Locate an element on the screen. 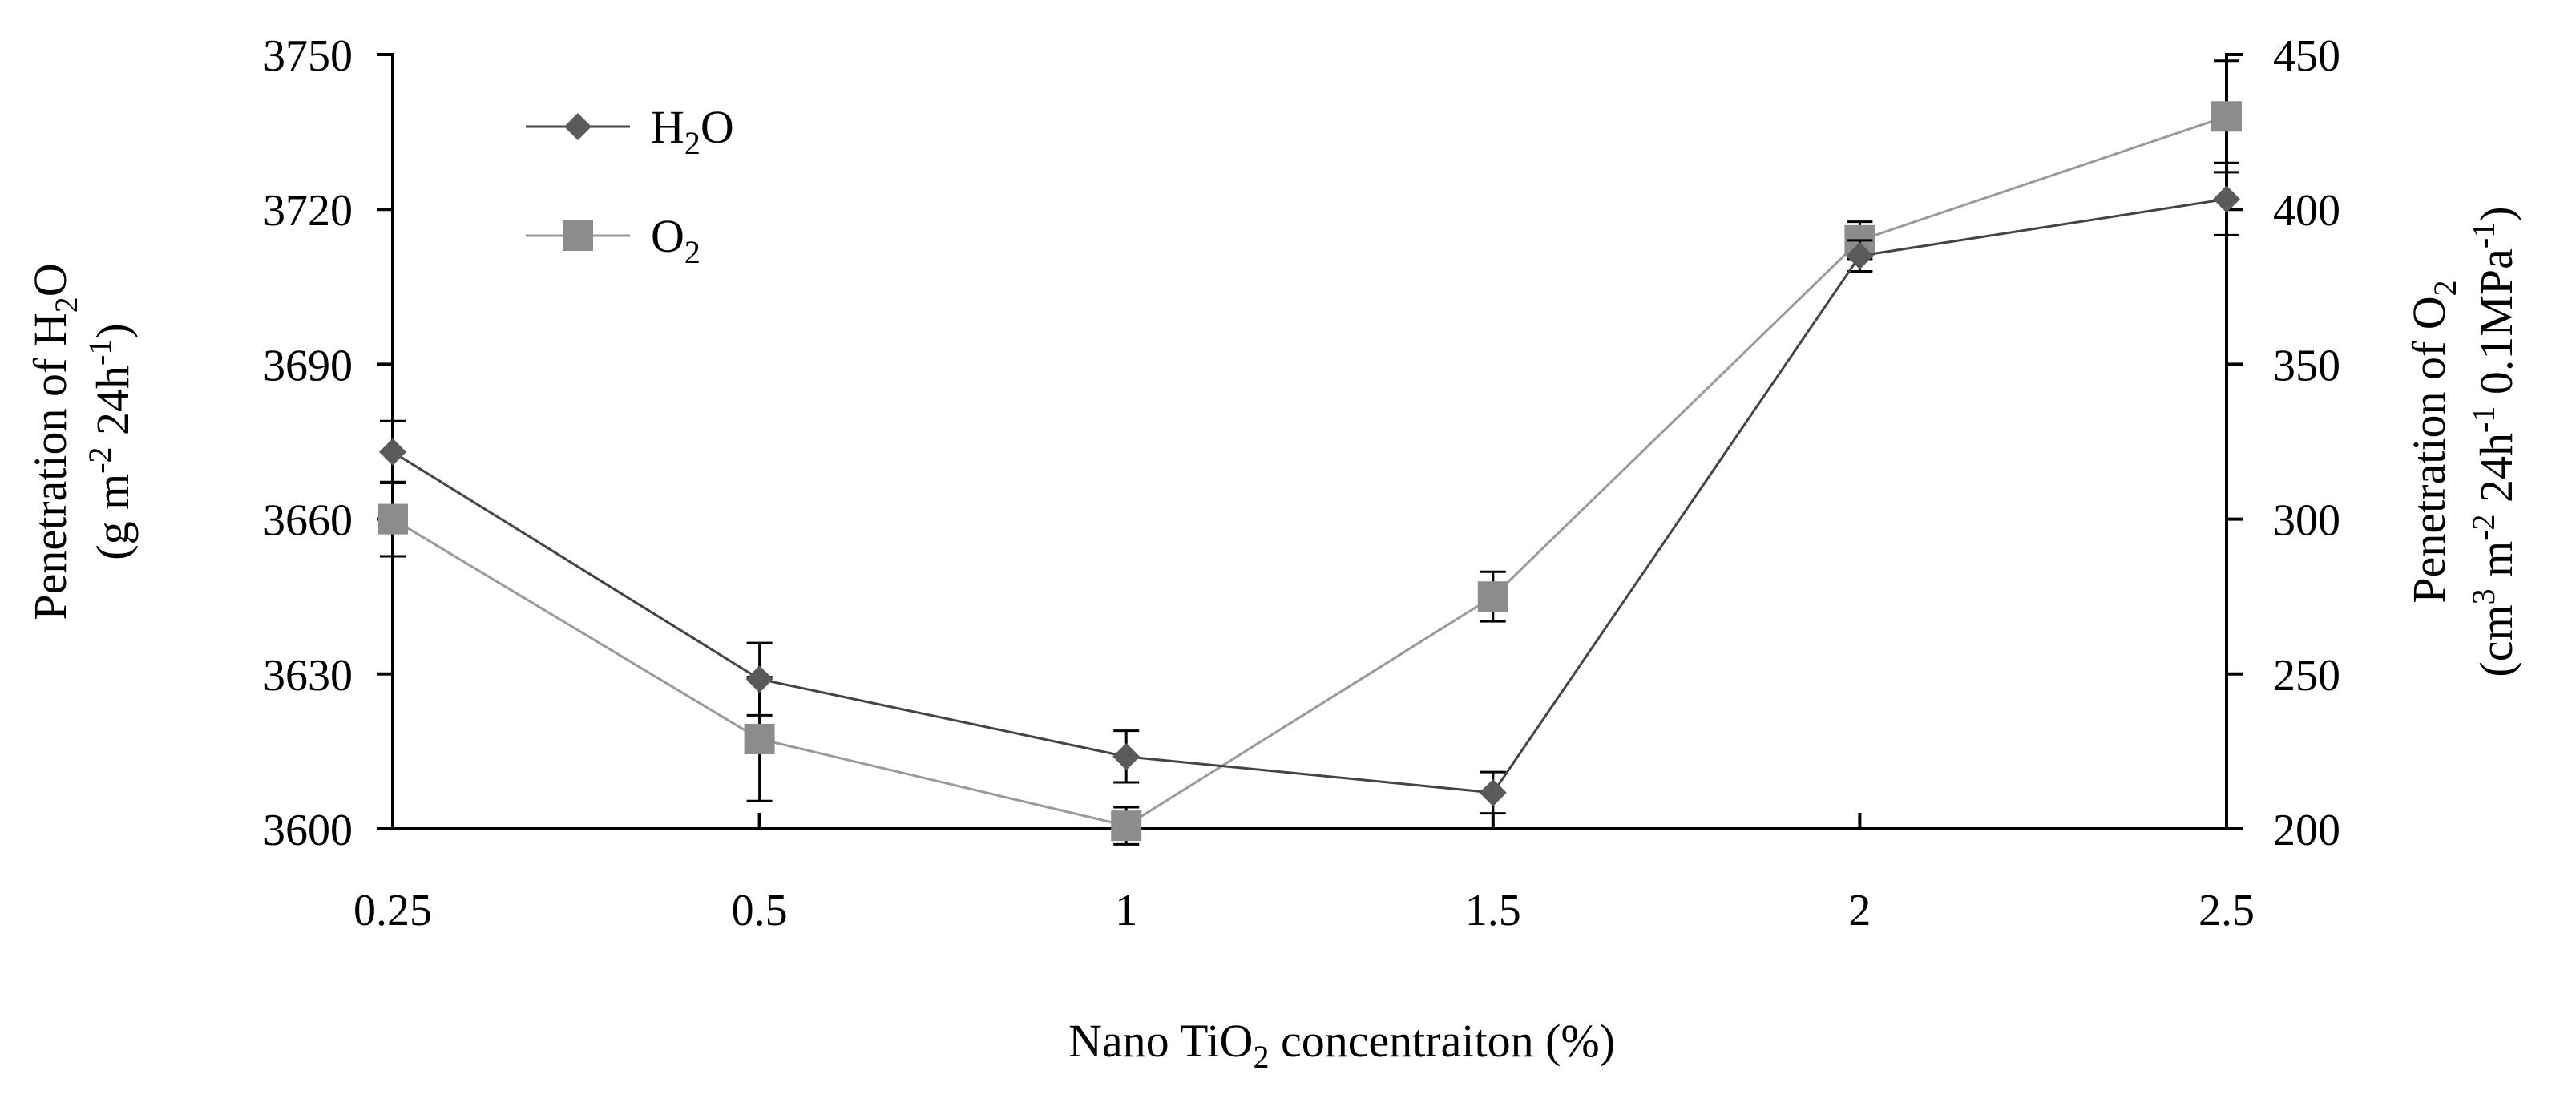 Image resolution: width=2576 pixels, height=1107 pixels. right-y-axis-title-text: Penetration of O is located at coordinates (2429, 449).